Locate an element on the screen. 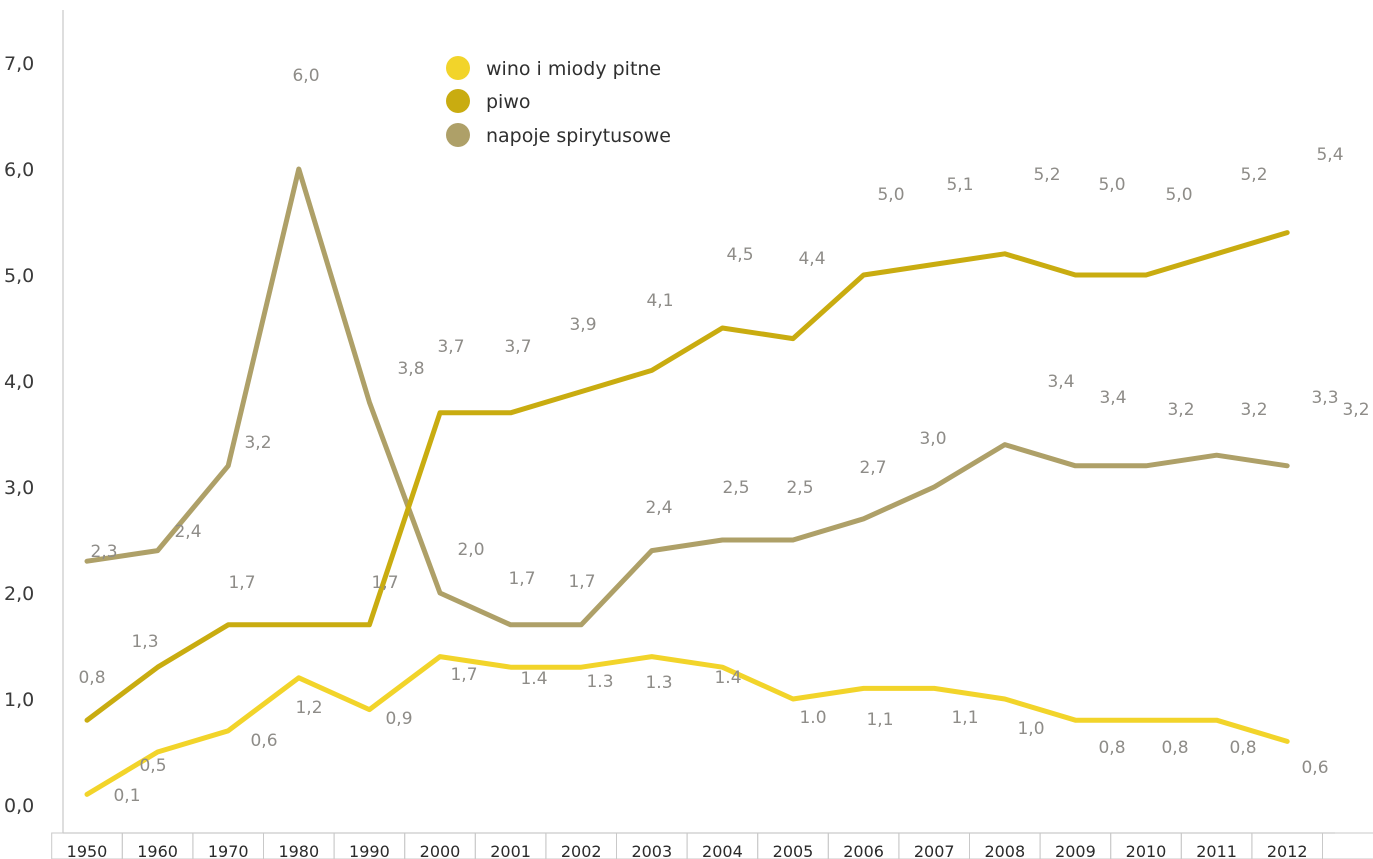 This screenshot has width=1373, height=859. data-label: 1,0 is located at coordinates (1030, 729).